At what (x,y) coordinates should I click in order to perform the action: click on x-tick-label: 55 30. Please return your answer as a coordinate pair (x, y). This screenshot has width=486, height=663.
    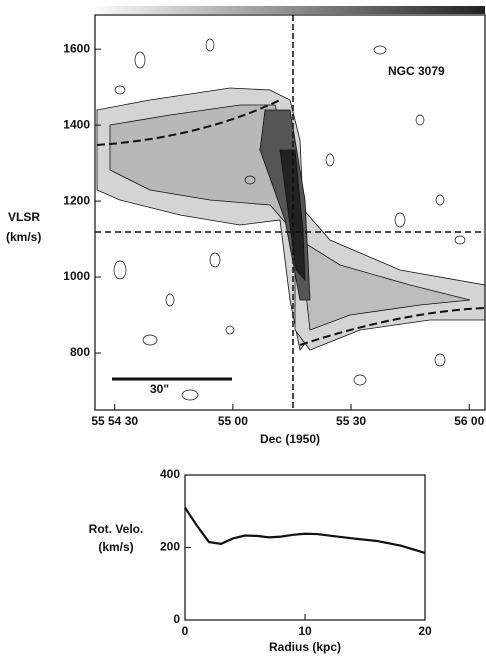
    Looking at the image, I should click on (351, 421).